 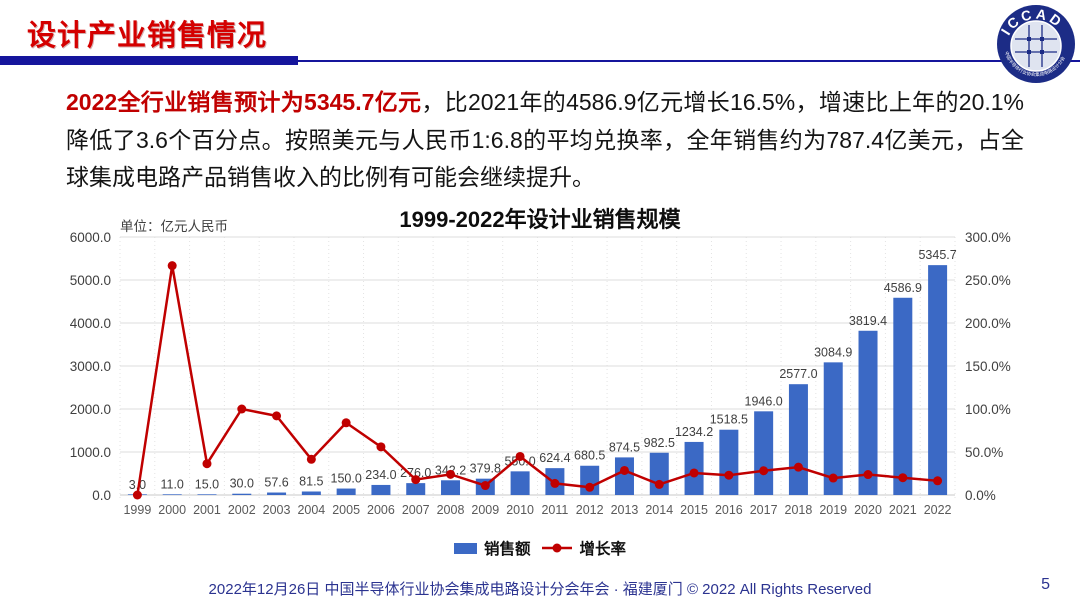 I want to click on svg-text: 5345.7, so click(x=937, y=255).